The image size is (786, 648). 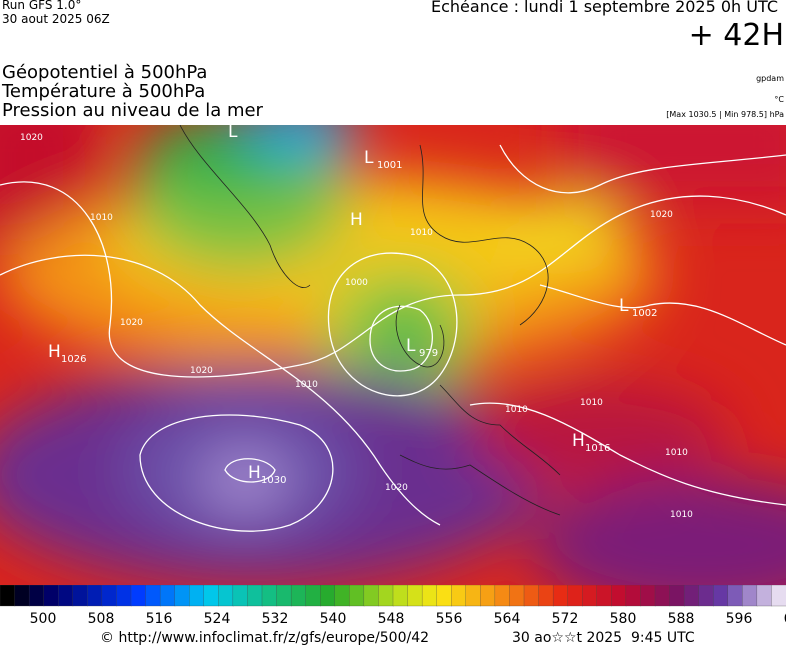 What do you see at coordinates (604, 8) in the screenshot?
I see `valid-time: Echéance : lundi 1 septembre 2025 0h UTC` at bounding box center [604, 8].